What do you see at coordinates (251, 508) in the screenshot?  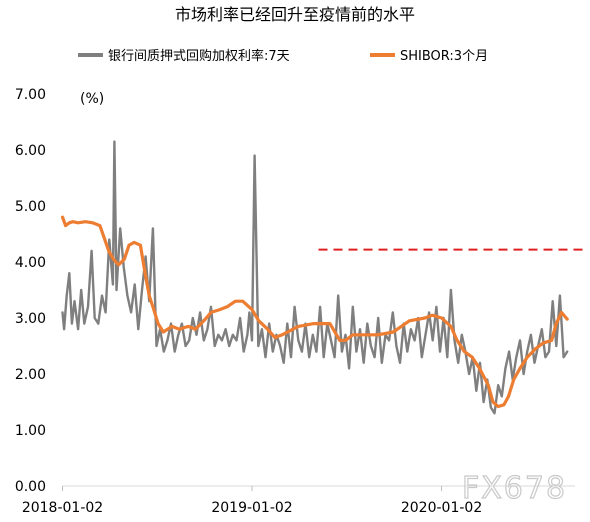 I see `x-tick-label: 2019-01-02` at bounding box center [251, 508].